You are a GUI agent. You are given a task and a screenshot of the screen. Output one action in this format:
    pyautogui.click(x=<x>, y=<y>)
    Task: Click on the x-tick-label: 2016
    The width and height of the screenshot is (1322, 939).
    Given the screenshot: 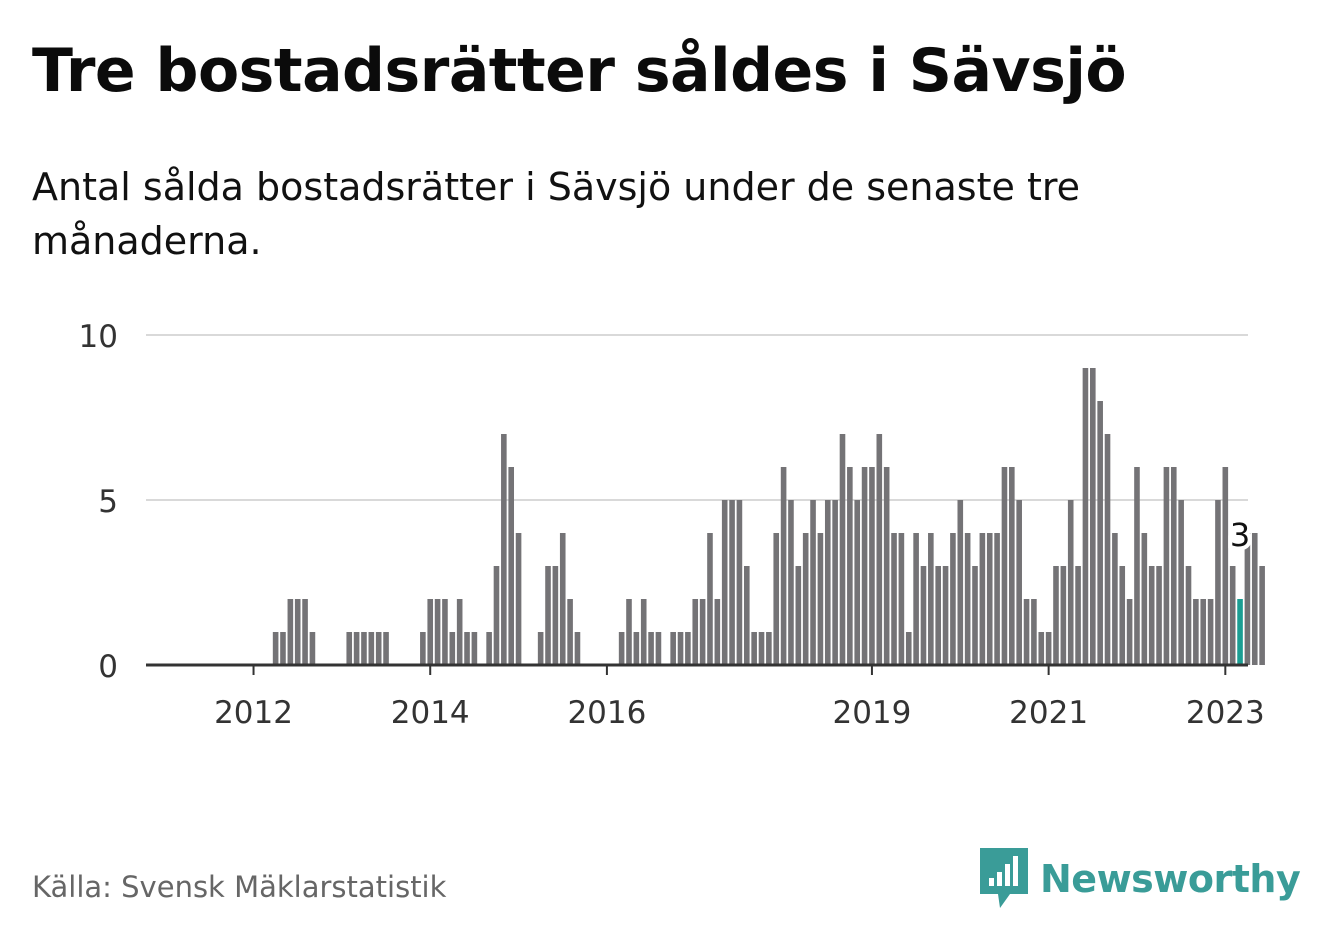 What is the action you would take?
    pyautogui.click(x=606, y=713)
    